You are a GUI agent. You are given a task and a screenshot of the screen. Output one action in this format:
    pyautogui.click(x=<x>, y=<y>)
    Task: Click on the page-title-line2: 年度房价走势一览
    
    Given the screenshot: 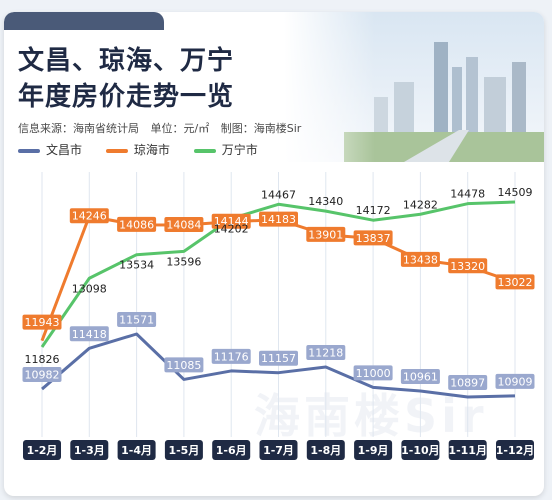 What is the action you would take?
    pyautogui.click(x=126, y=97)
    